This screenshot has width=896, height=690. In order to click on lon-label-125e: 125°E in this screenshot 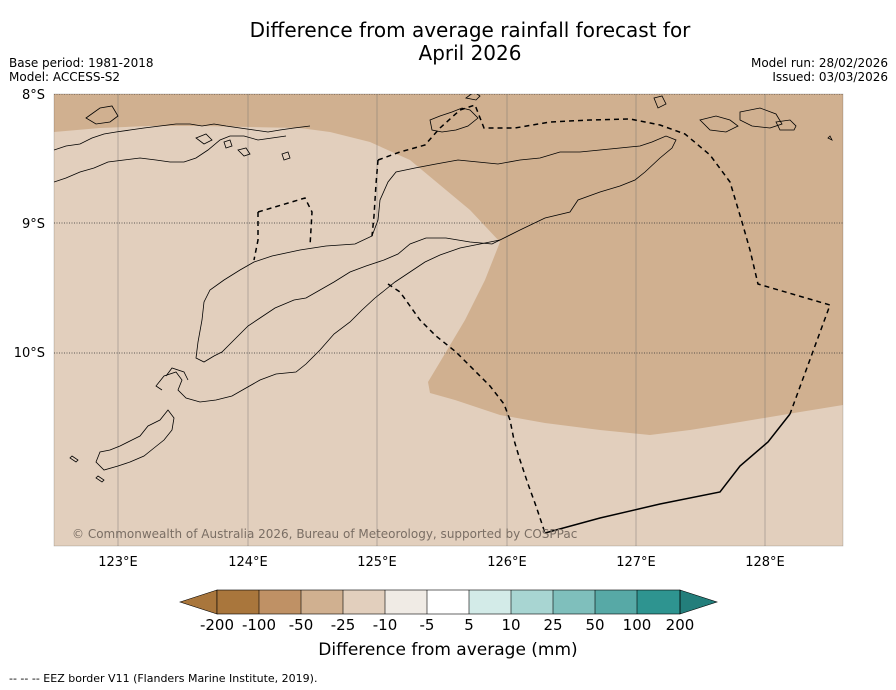, I will do `click(377, 562)`.